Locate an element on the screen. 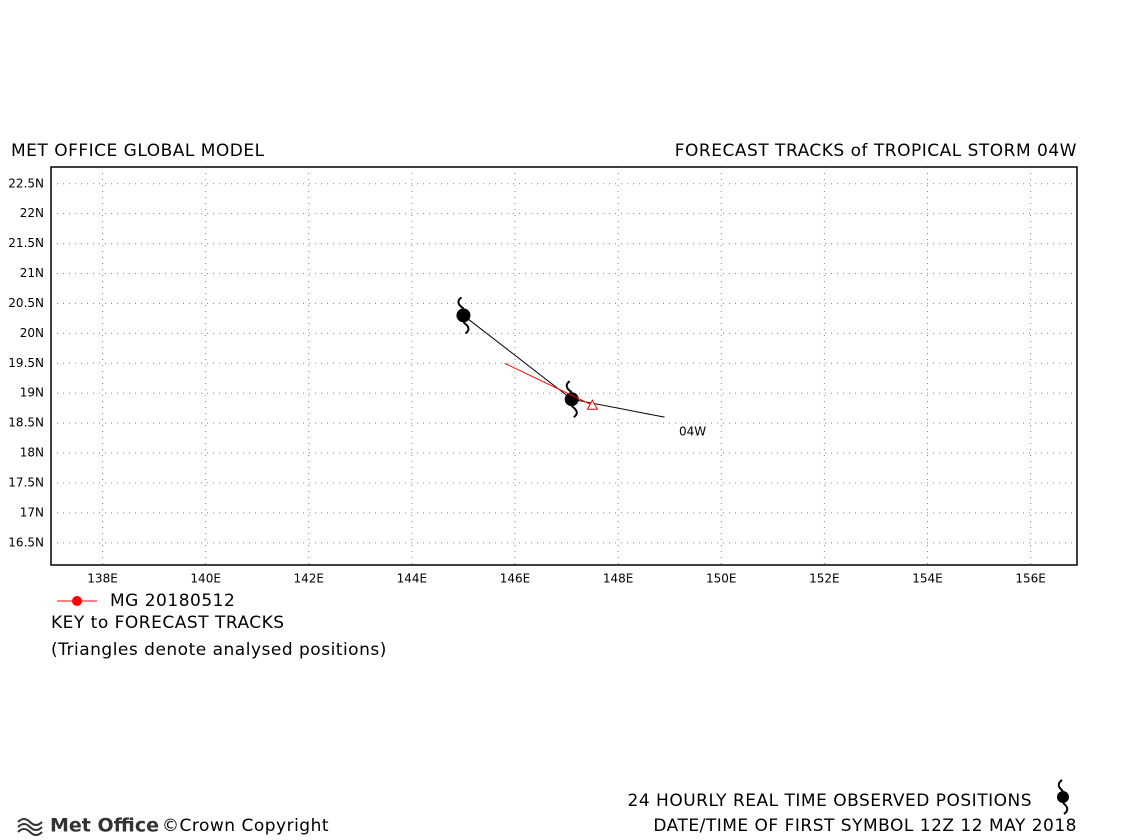 The height and width of the screenshot is (840, 1130). x-tick-label: 142E is located at coordinates (309, 579).